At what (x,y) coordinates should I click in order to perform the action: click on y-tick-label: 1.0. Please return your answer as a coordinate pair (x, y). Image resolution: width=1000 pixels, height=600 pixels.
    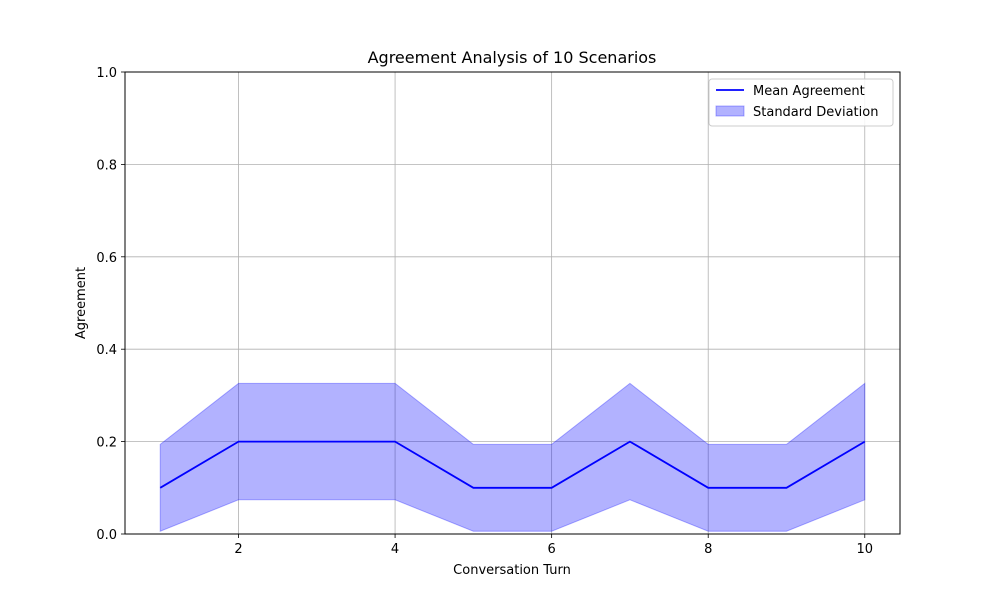
    Looking at the image, I should click on (106, 73).